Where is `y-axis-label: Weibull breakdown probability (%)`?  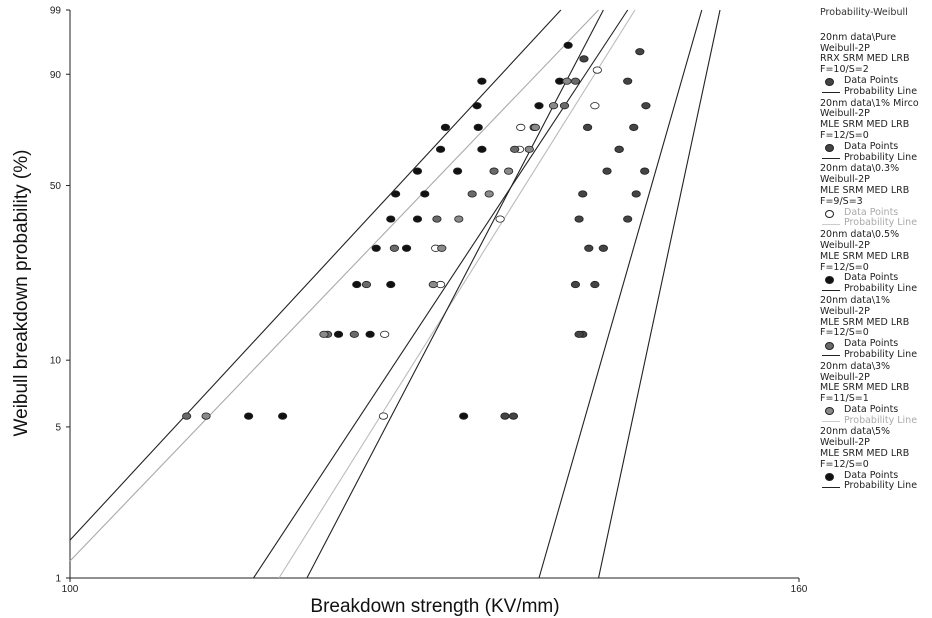 y-axis-label: Weibull breakdown probability (%) is located at coordinates (21, 293).